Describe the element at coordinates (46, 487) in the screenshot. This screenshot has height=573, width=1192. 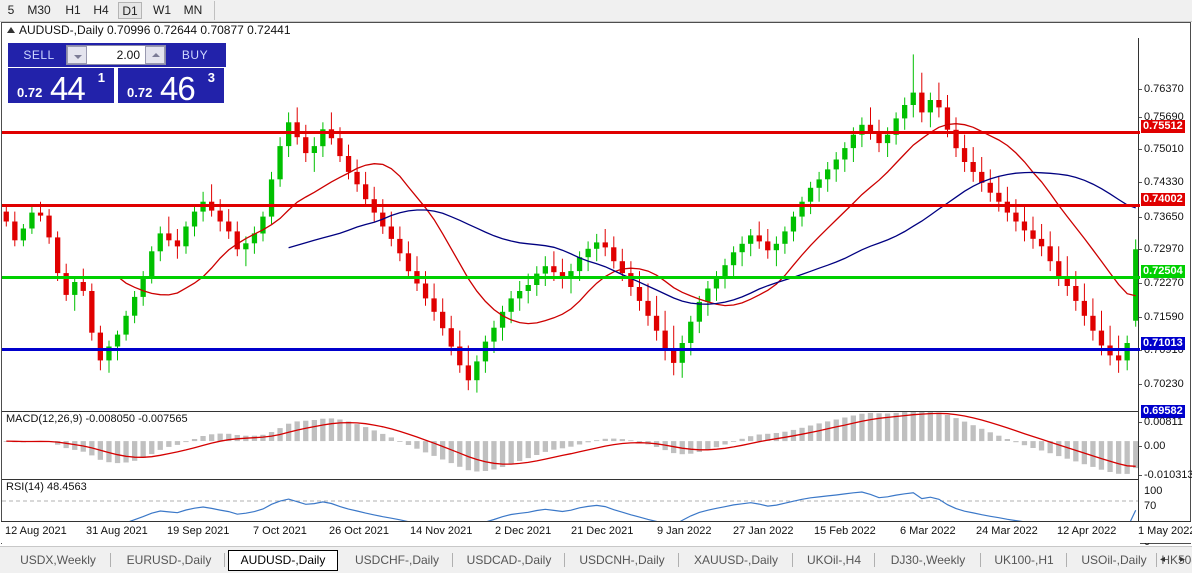
I see `rsi-label: RSI(14) 48.4563` at that location.